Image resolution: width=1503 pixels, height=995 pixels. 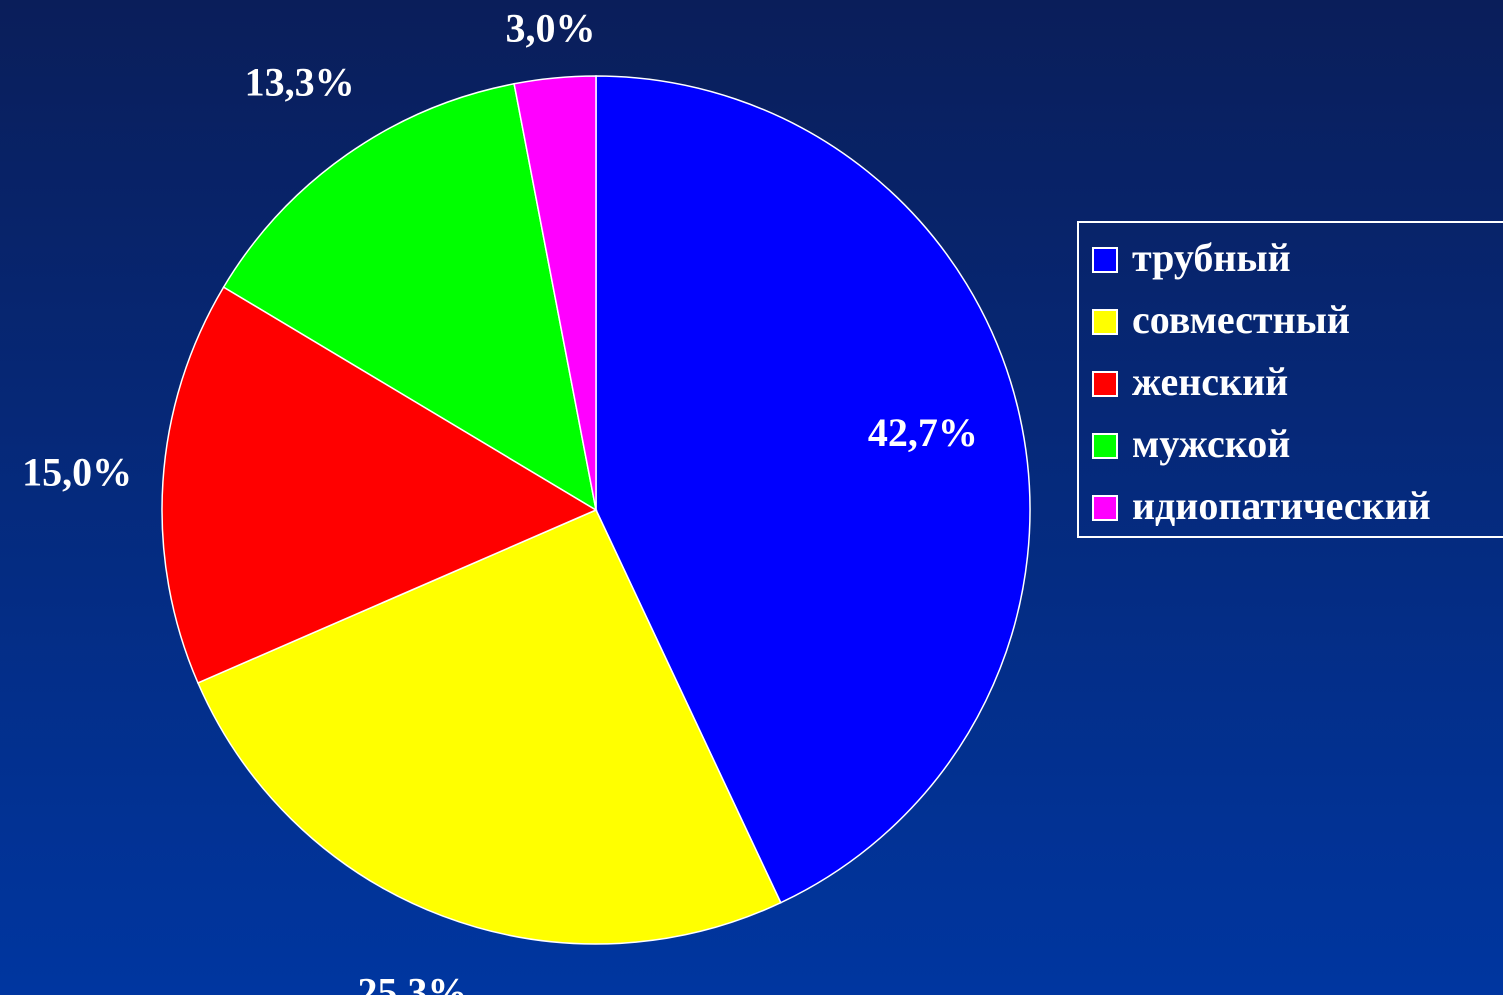 I want to click on legend-label: совместный, so click(x=1241, y=319).